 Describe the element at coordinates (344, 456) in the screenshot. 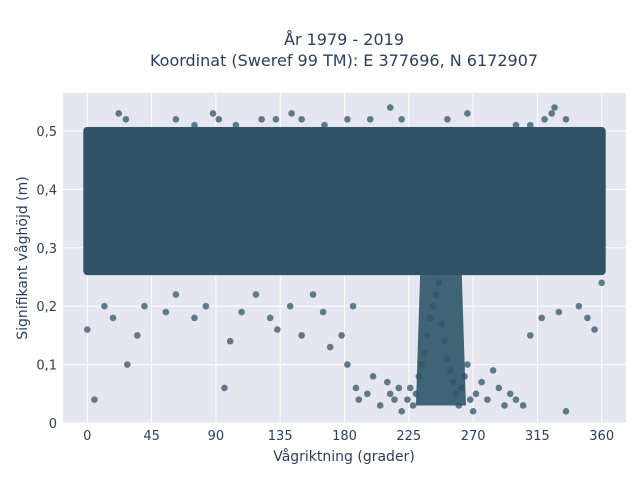

I see `x-axis-title: Vågriktning (grader)` at that location.